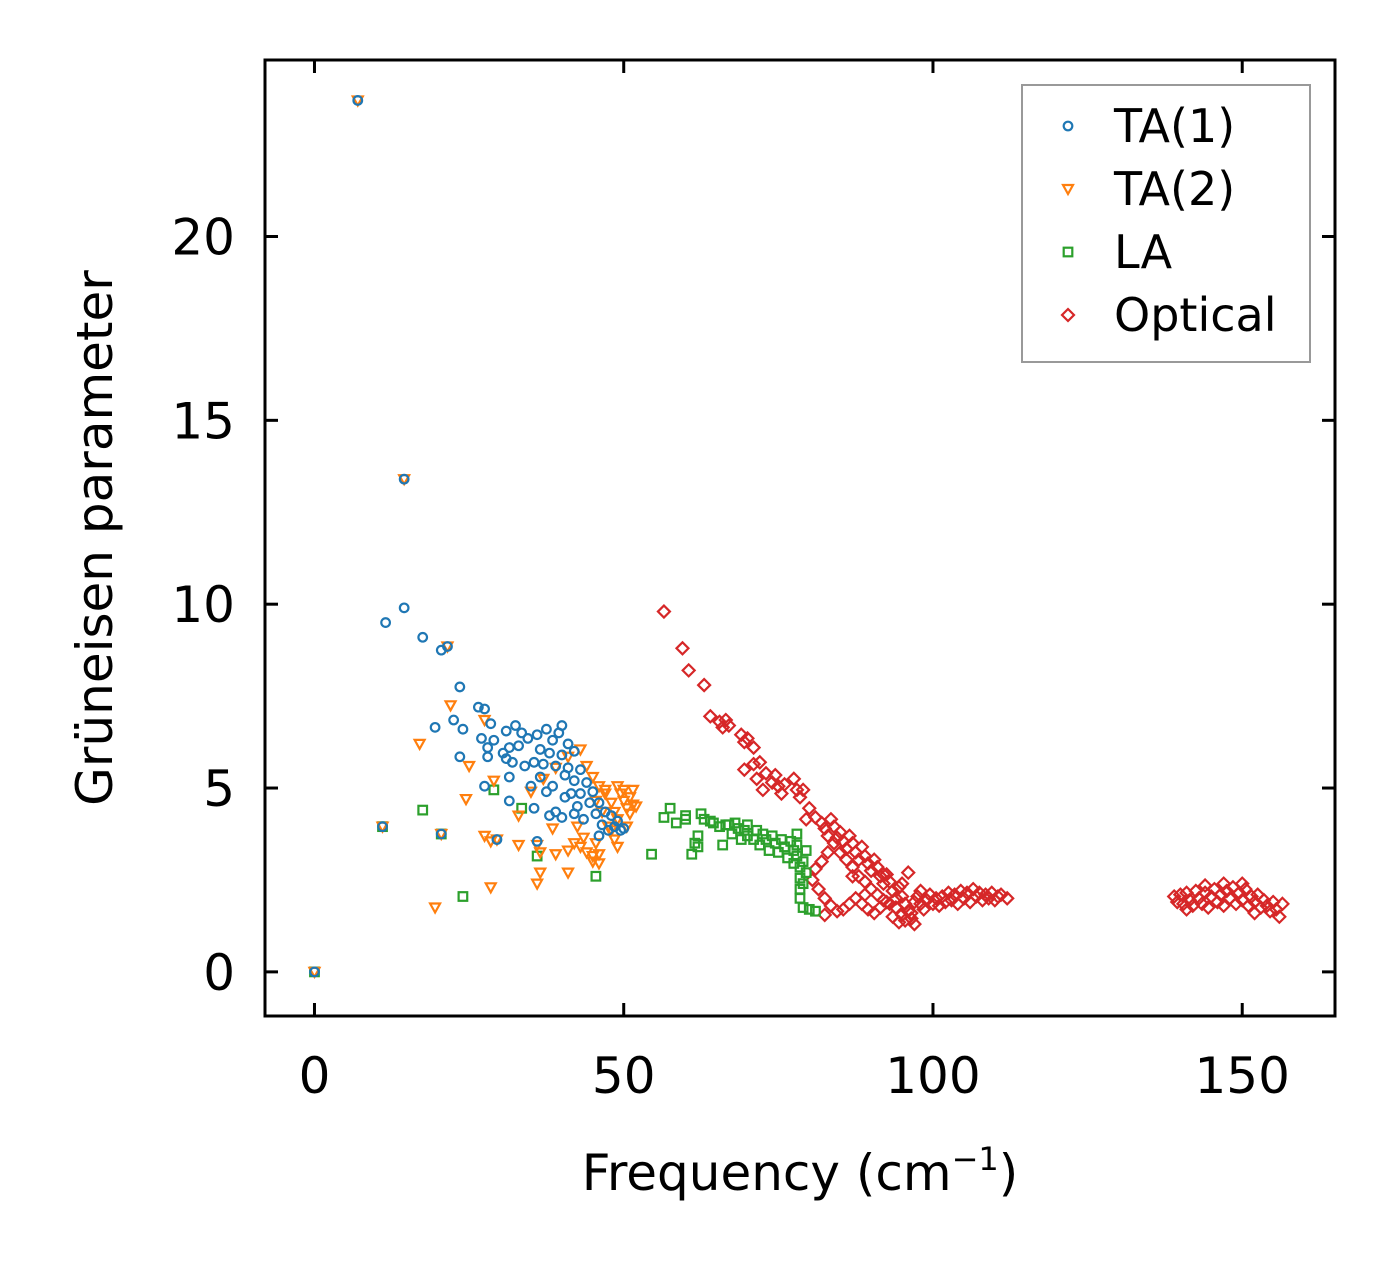  Describe the element at coordinates (1195, 315) in the screenshot. I see `legend-label: Optical` at that location.